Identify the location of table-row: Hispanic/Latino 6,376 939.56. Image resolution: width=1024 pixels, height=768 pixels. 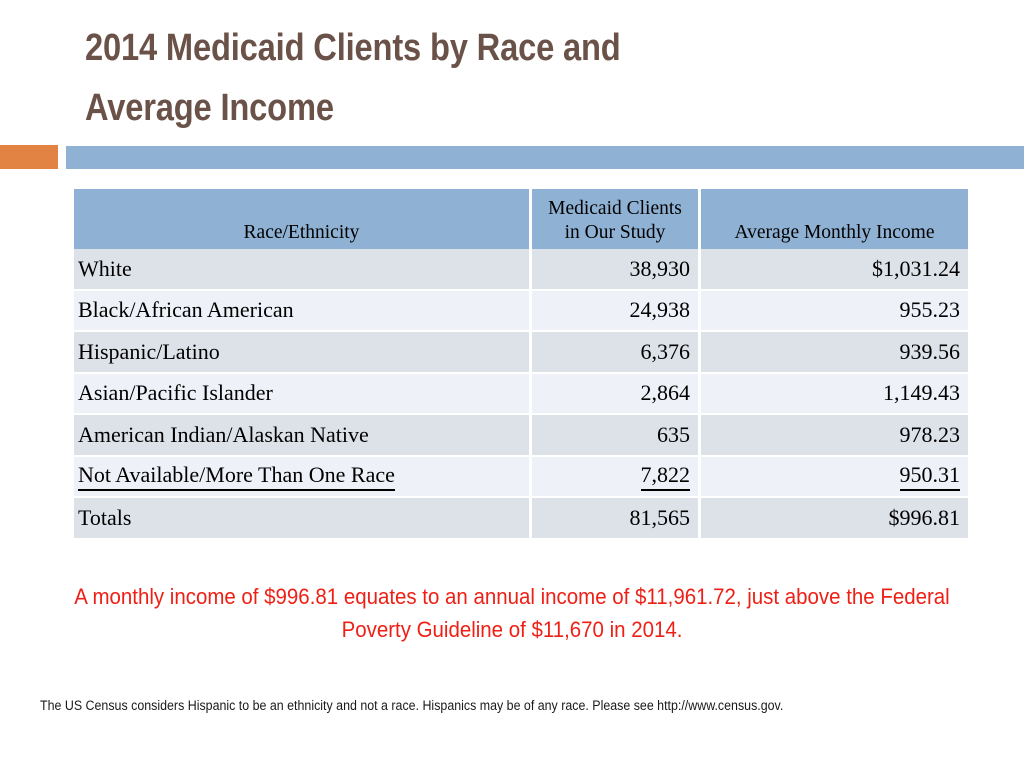
(521, 353).